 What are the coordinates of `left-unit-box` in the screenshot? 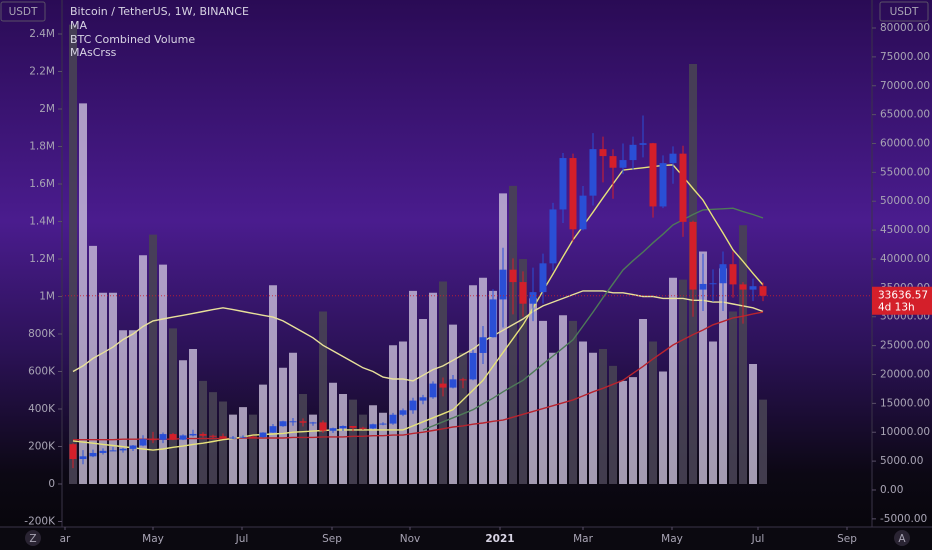 It's located at (23, 11).